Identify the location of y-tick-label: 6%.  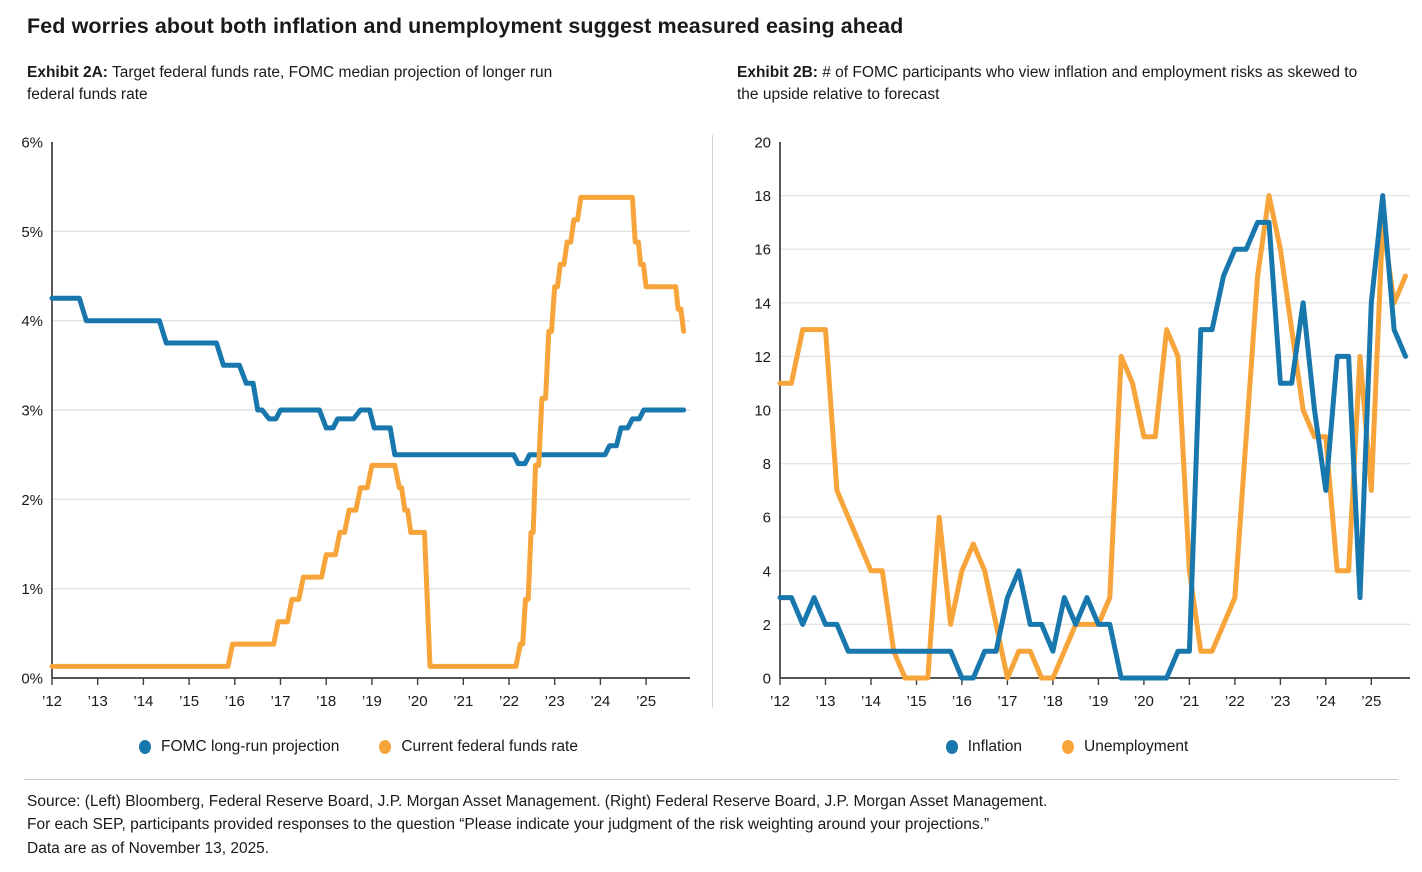
(32, 143).